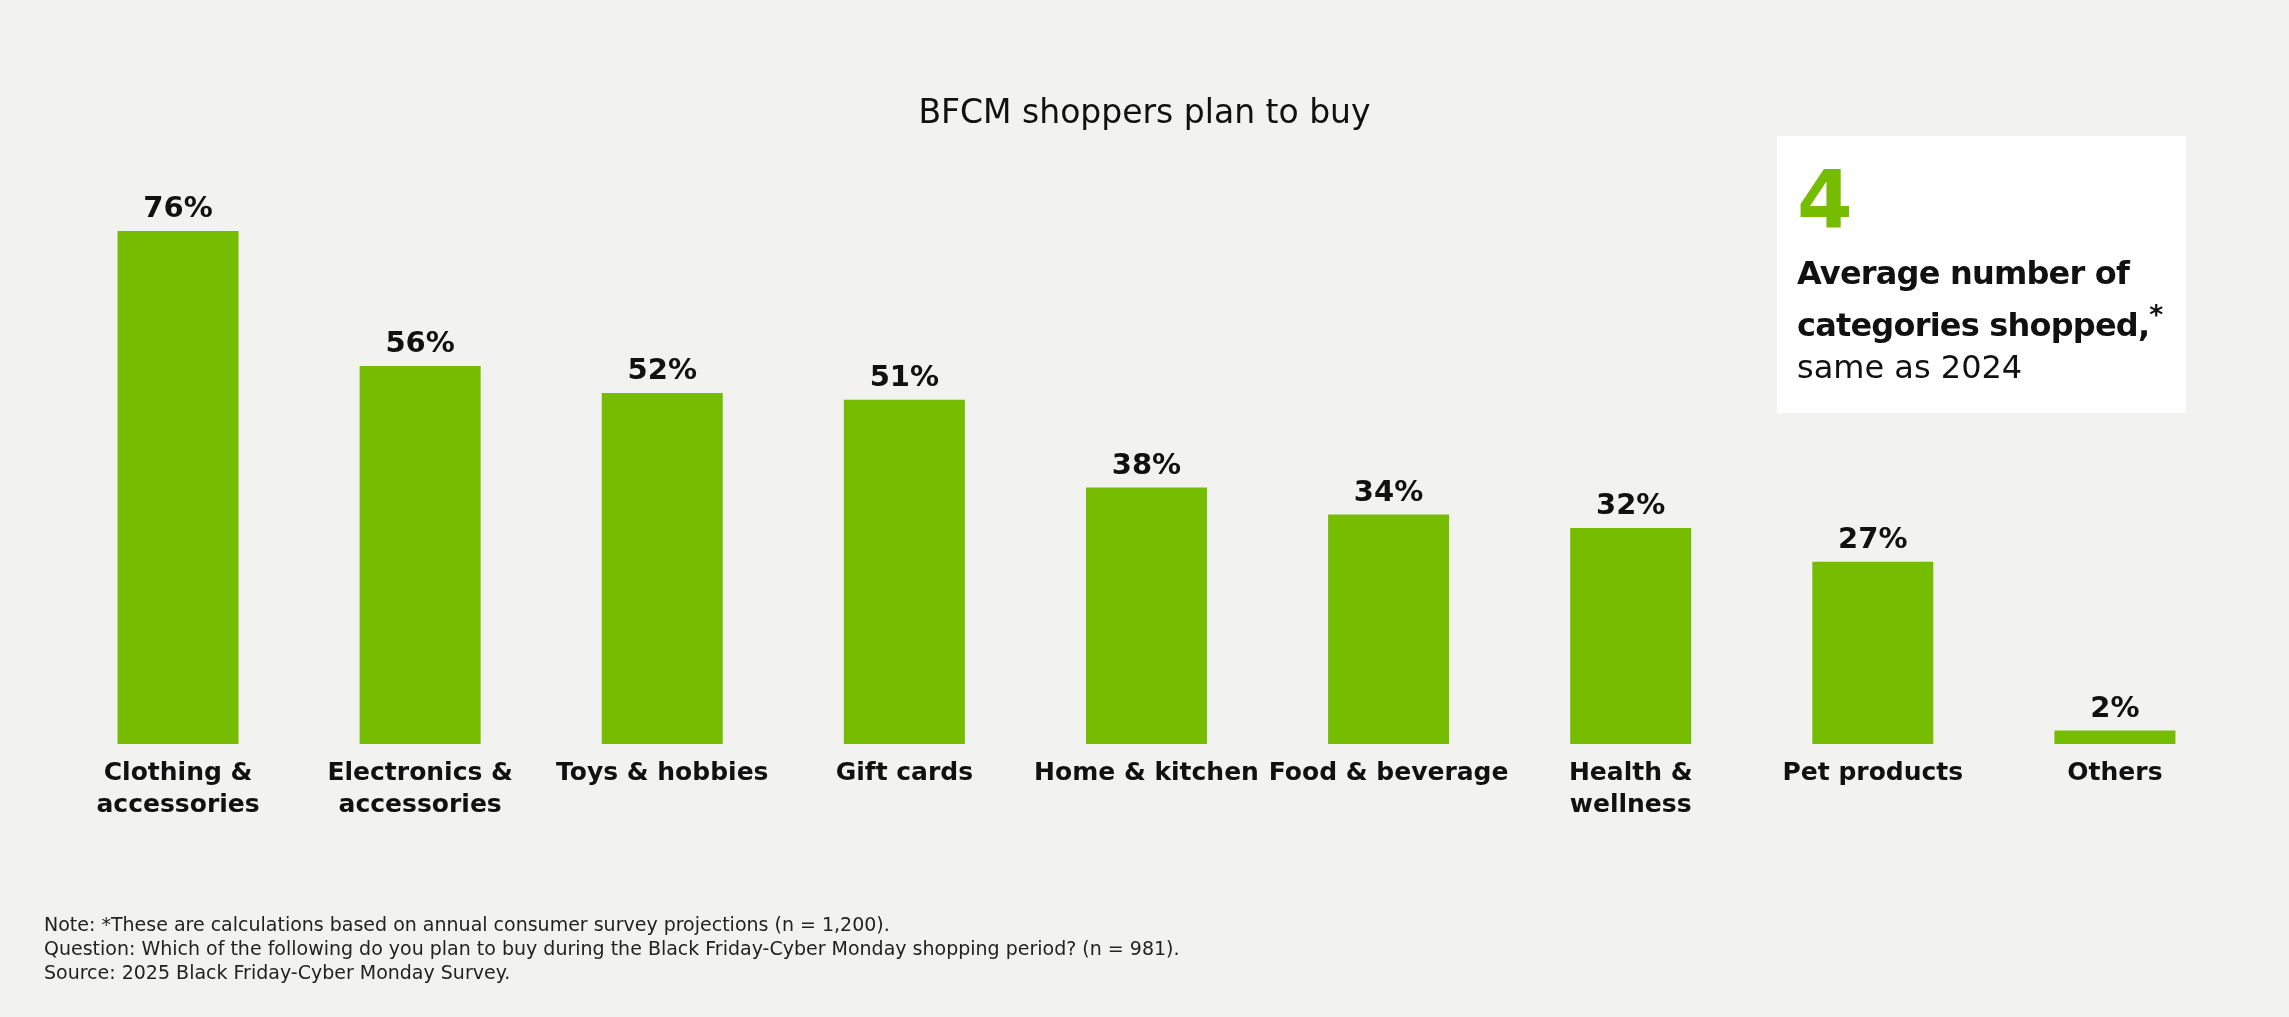 The width and height of the screenshot is (2289, 1017). I want to click on data-label: 27%, so click(1873, 537).